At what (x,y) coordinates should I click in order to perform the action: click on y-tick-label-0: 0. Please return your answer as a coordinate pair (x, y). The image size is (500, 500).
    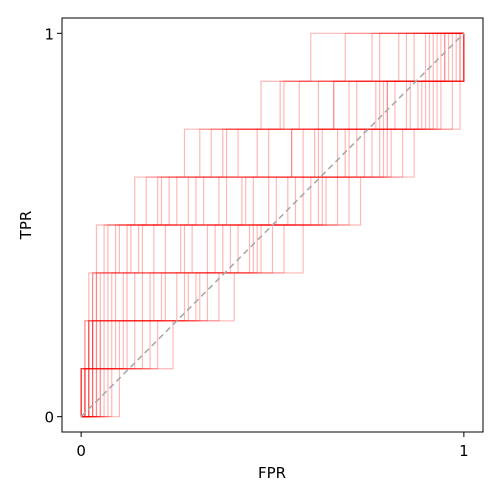
    Looking at the image, I should click on (49, 418).